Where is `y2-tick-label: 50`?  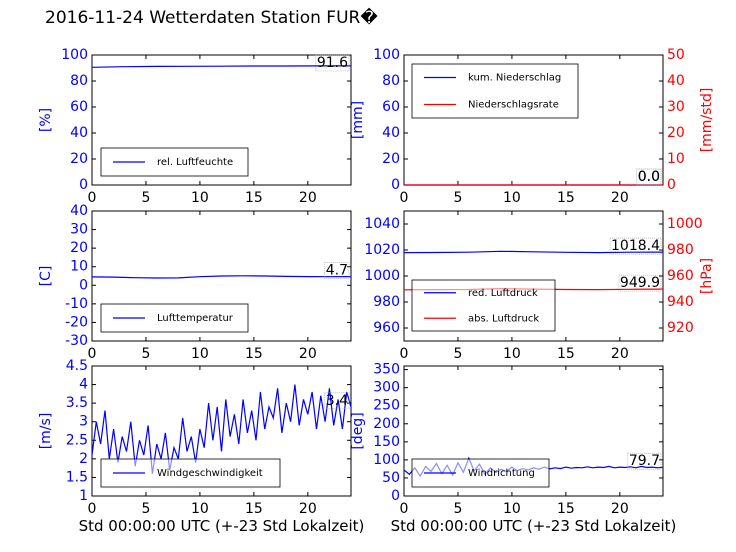
y2-tick-label: 50 is located at coordinates (676, 55).